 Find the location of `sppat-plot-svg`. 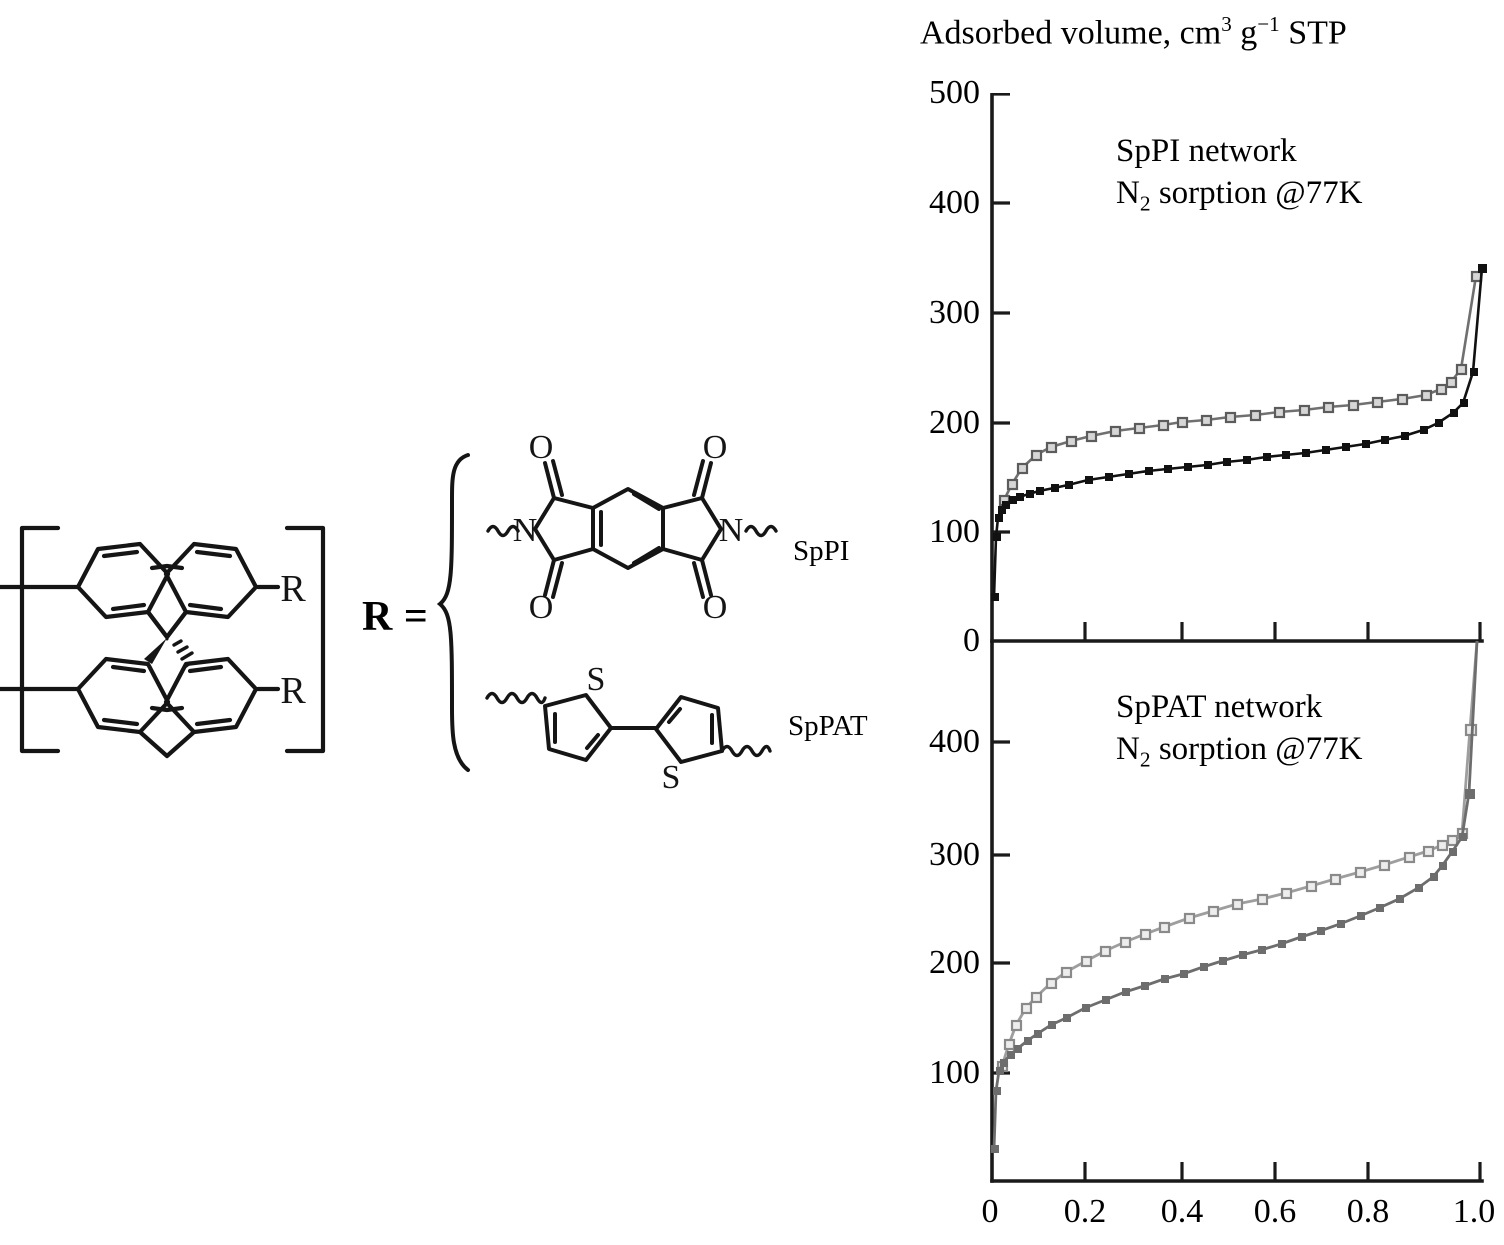

sppat-plot-svg is located at coordinates (1237, 912).